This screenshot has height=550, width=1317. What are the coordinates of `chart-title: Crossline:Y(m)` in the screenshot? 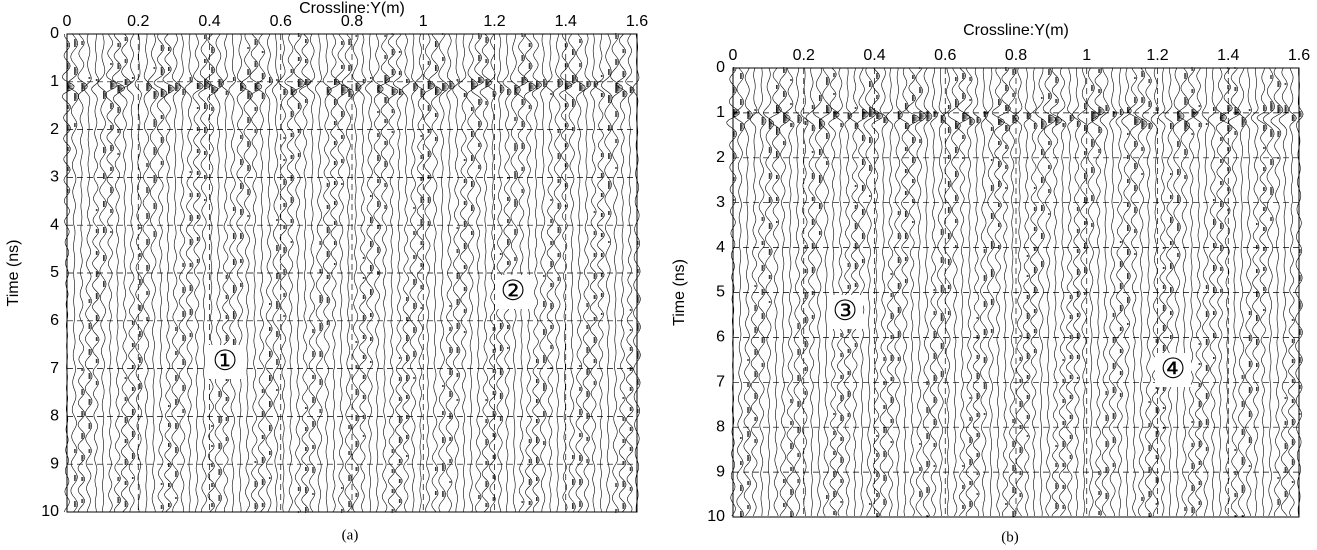 It's located at (352, 8).